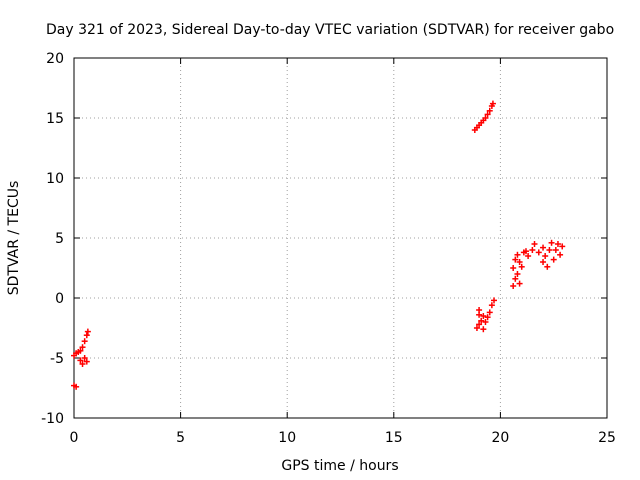 The image size is (640, 480). I want to click on y-tick-label: -5, so click(57, 359).